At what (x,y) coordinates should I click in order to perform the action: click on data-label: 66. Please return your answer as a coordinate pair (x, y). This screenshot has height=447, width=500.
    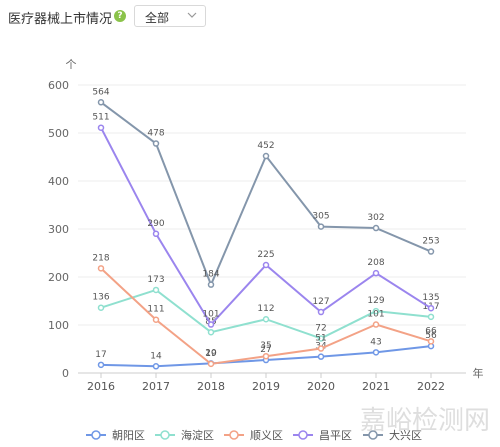
    Looking at the image, I should click on (431, 331).